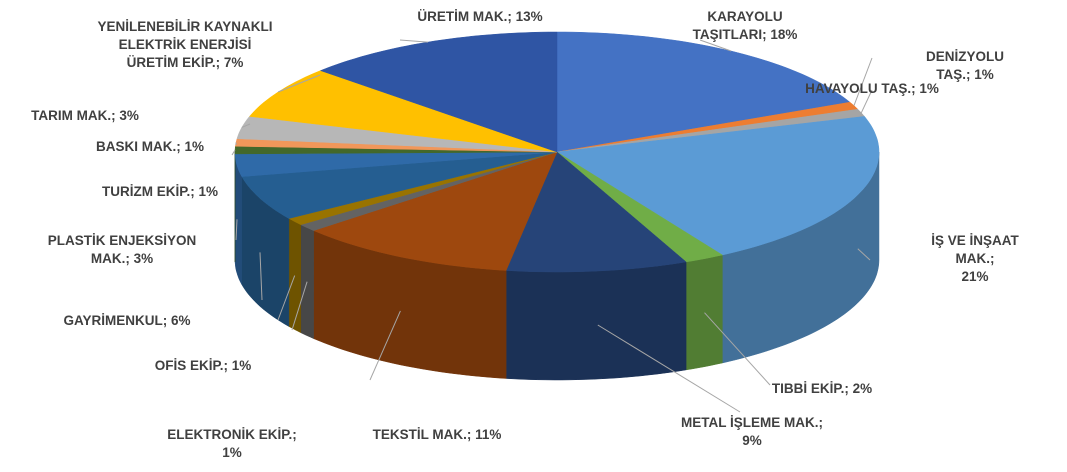  I want to click on data-label: TEKSTİL MAK.; 11%, so click(437, 434).